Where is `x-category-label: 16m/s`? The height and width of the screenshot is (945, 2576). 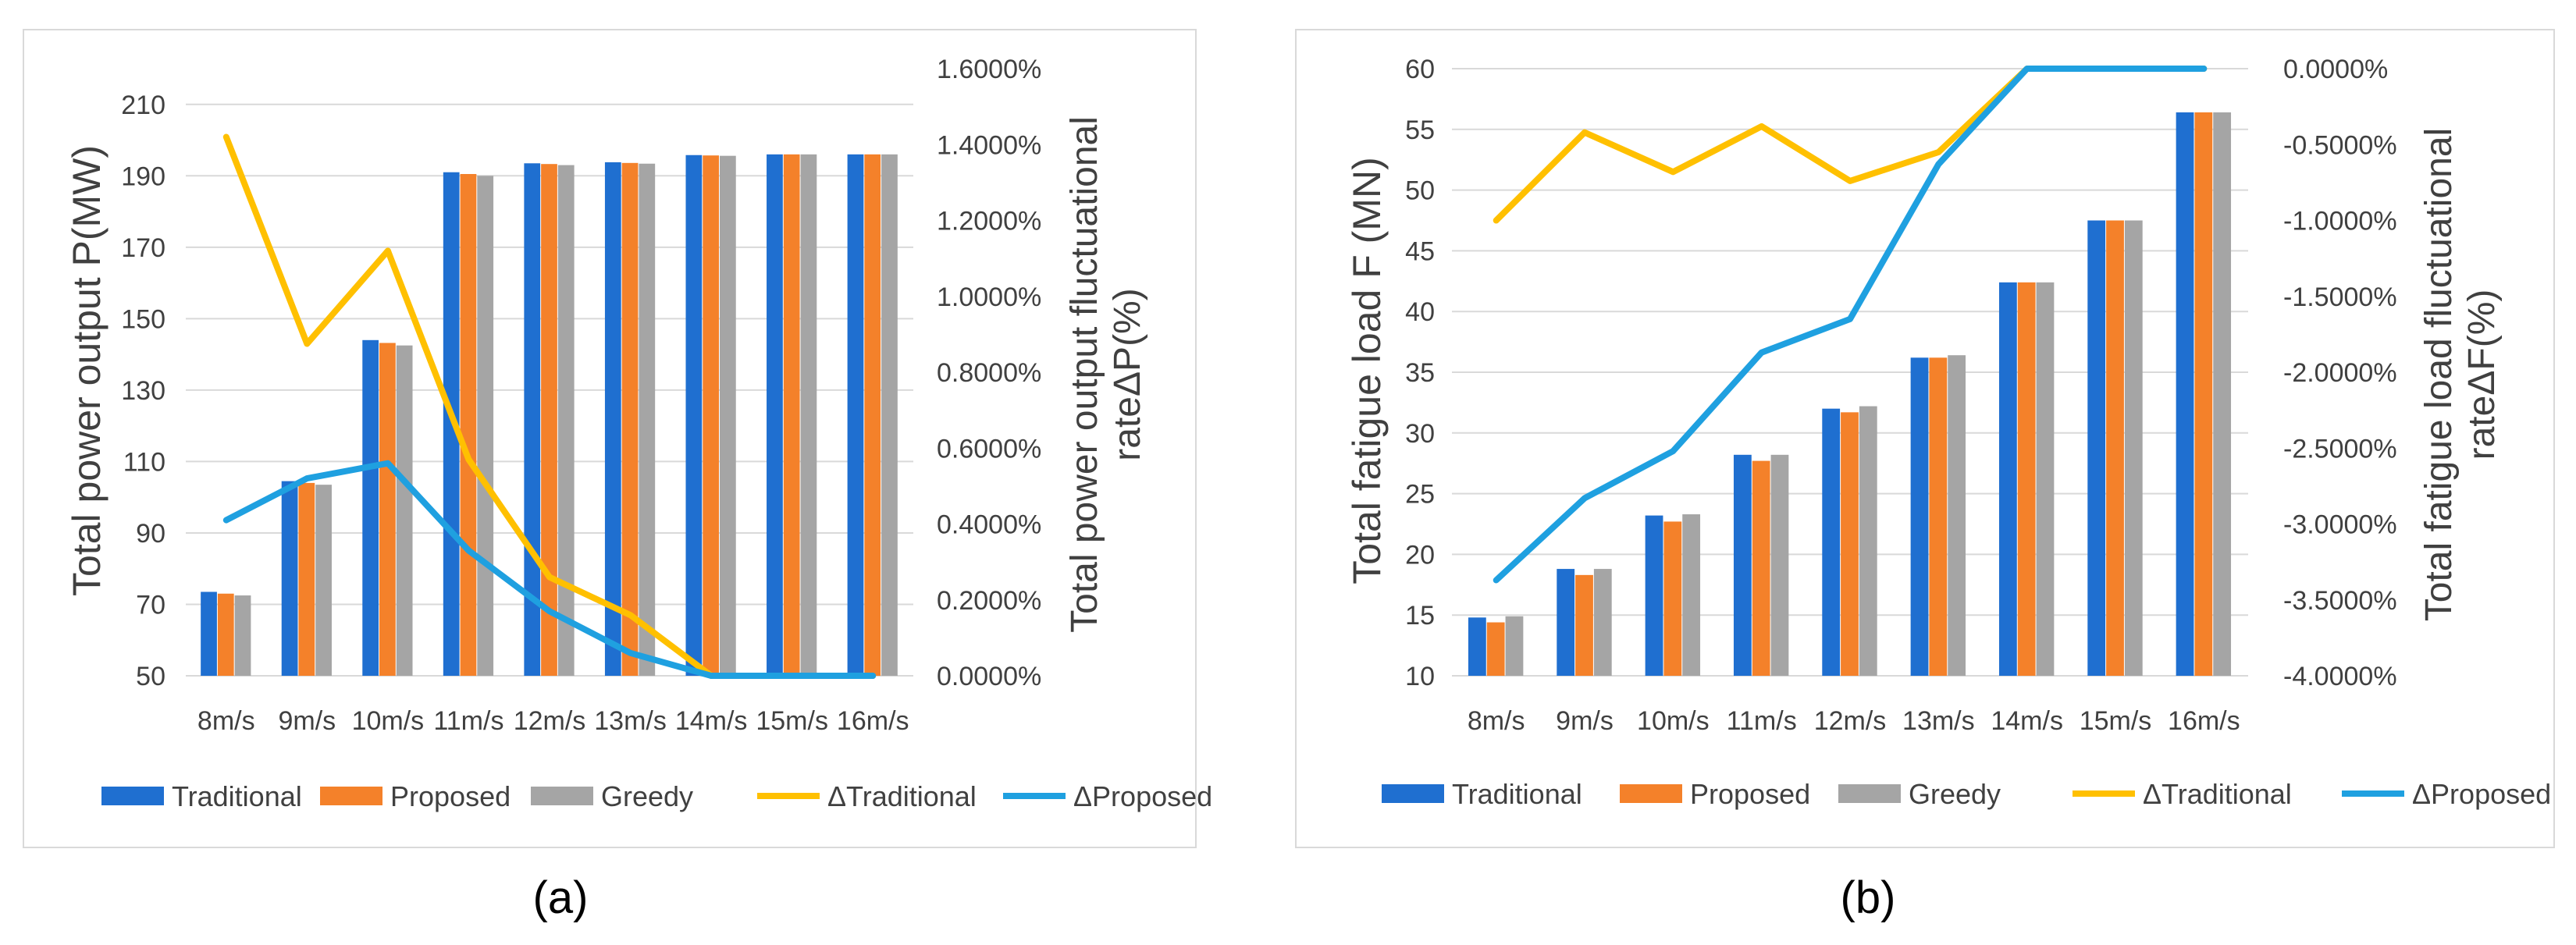
x-category-label: 16m/s is located at coordinates (873, 721).